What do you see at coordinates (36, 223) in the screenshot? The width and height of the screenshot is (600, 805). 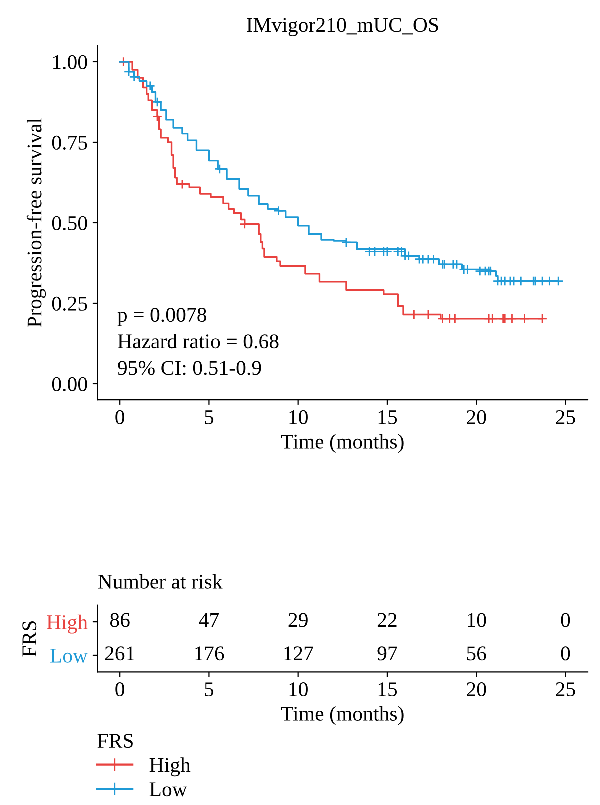 I see `y-axis-title: Progression-free survival` at bounding box center [36, 223].